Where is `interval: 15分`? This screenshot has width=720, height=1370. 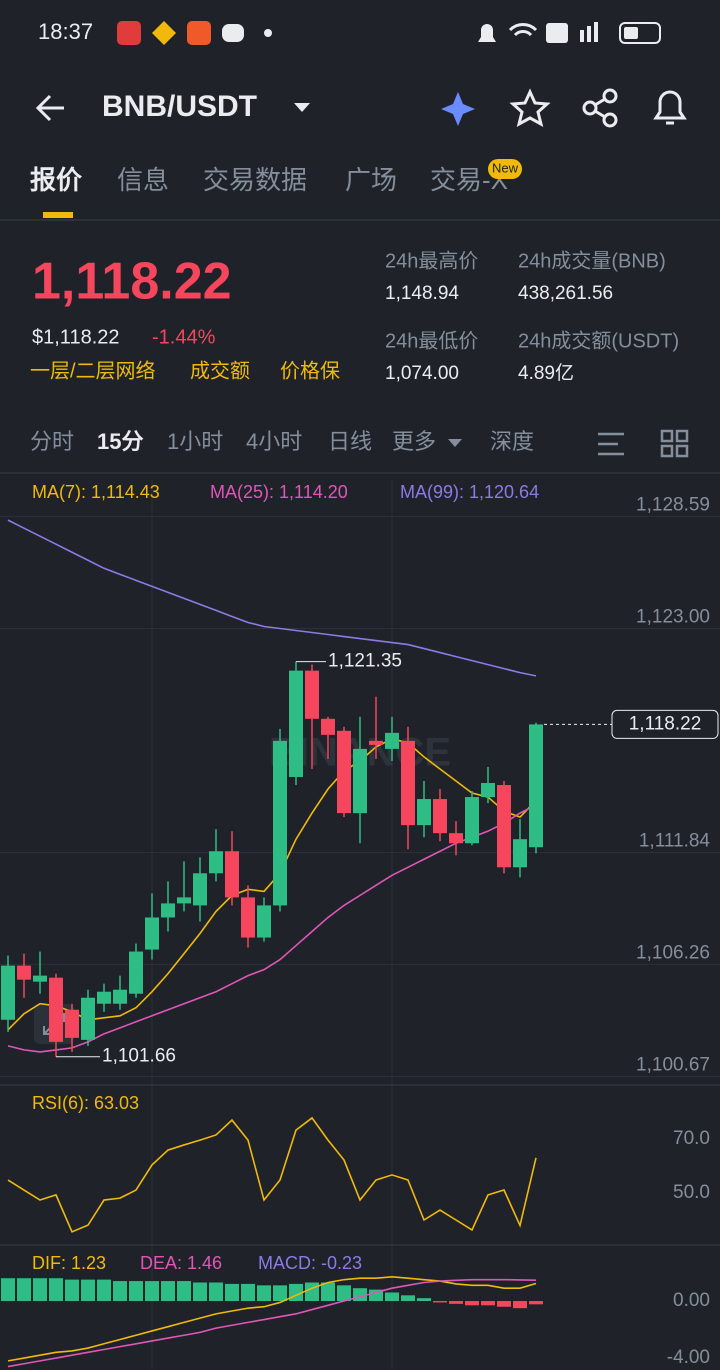
interval: 15分 is located at coordinates (120, 441).